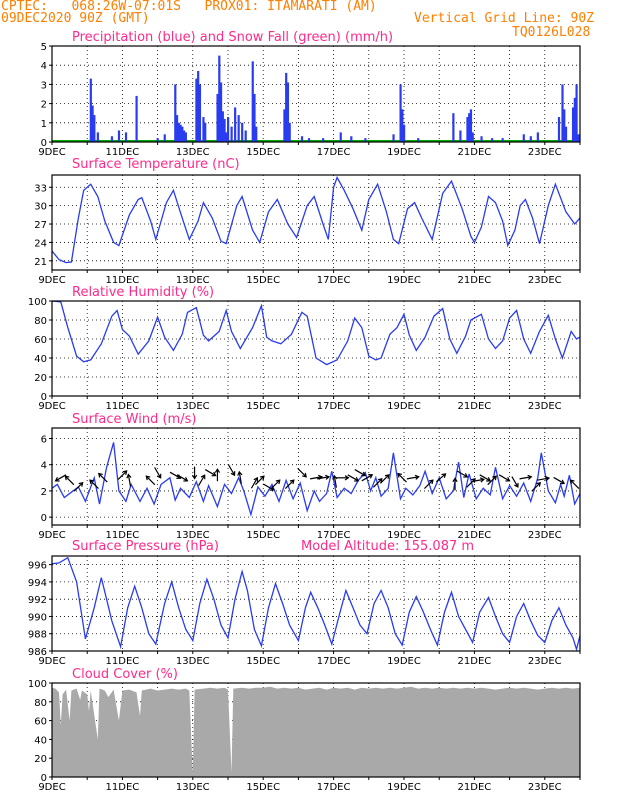 The image size is (618, 800). What do you see at coordinates (40, 722) in the screenshot?
I see `y-tick-label: 60` at bounding box center [40, 722].